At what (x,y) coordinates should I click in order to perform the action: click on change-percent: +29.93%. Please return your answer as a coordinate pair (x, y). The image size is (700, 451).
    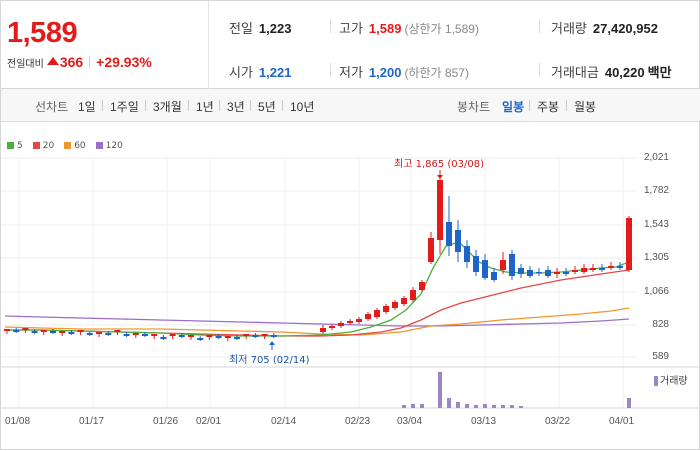
    Looking at the image, I should click on (124, 62).